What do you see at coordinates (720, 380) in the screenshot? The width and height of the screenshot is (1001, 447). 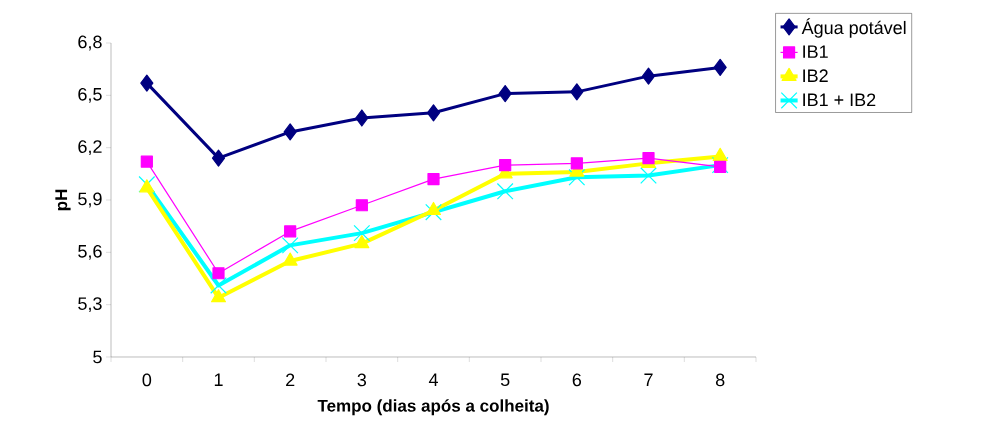 I see `x-tick-label: 8` at bounding box center [720, 380].